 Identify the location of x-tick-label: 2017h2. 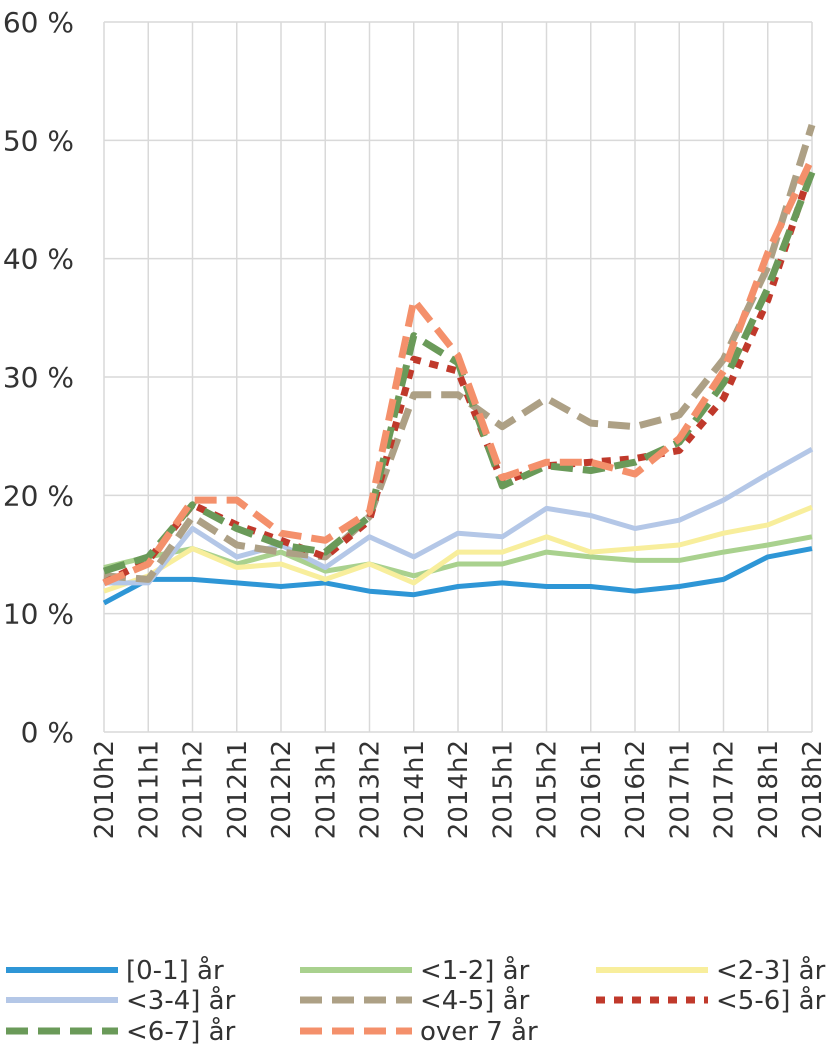
(725, 789).